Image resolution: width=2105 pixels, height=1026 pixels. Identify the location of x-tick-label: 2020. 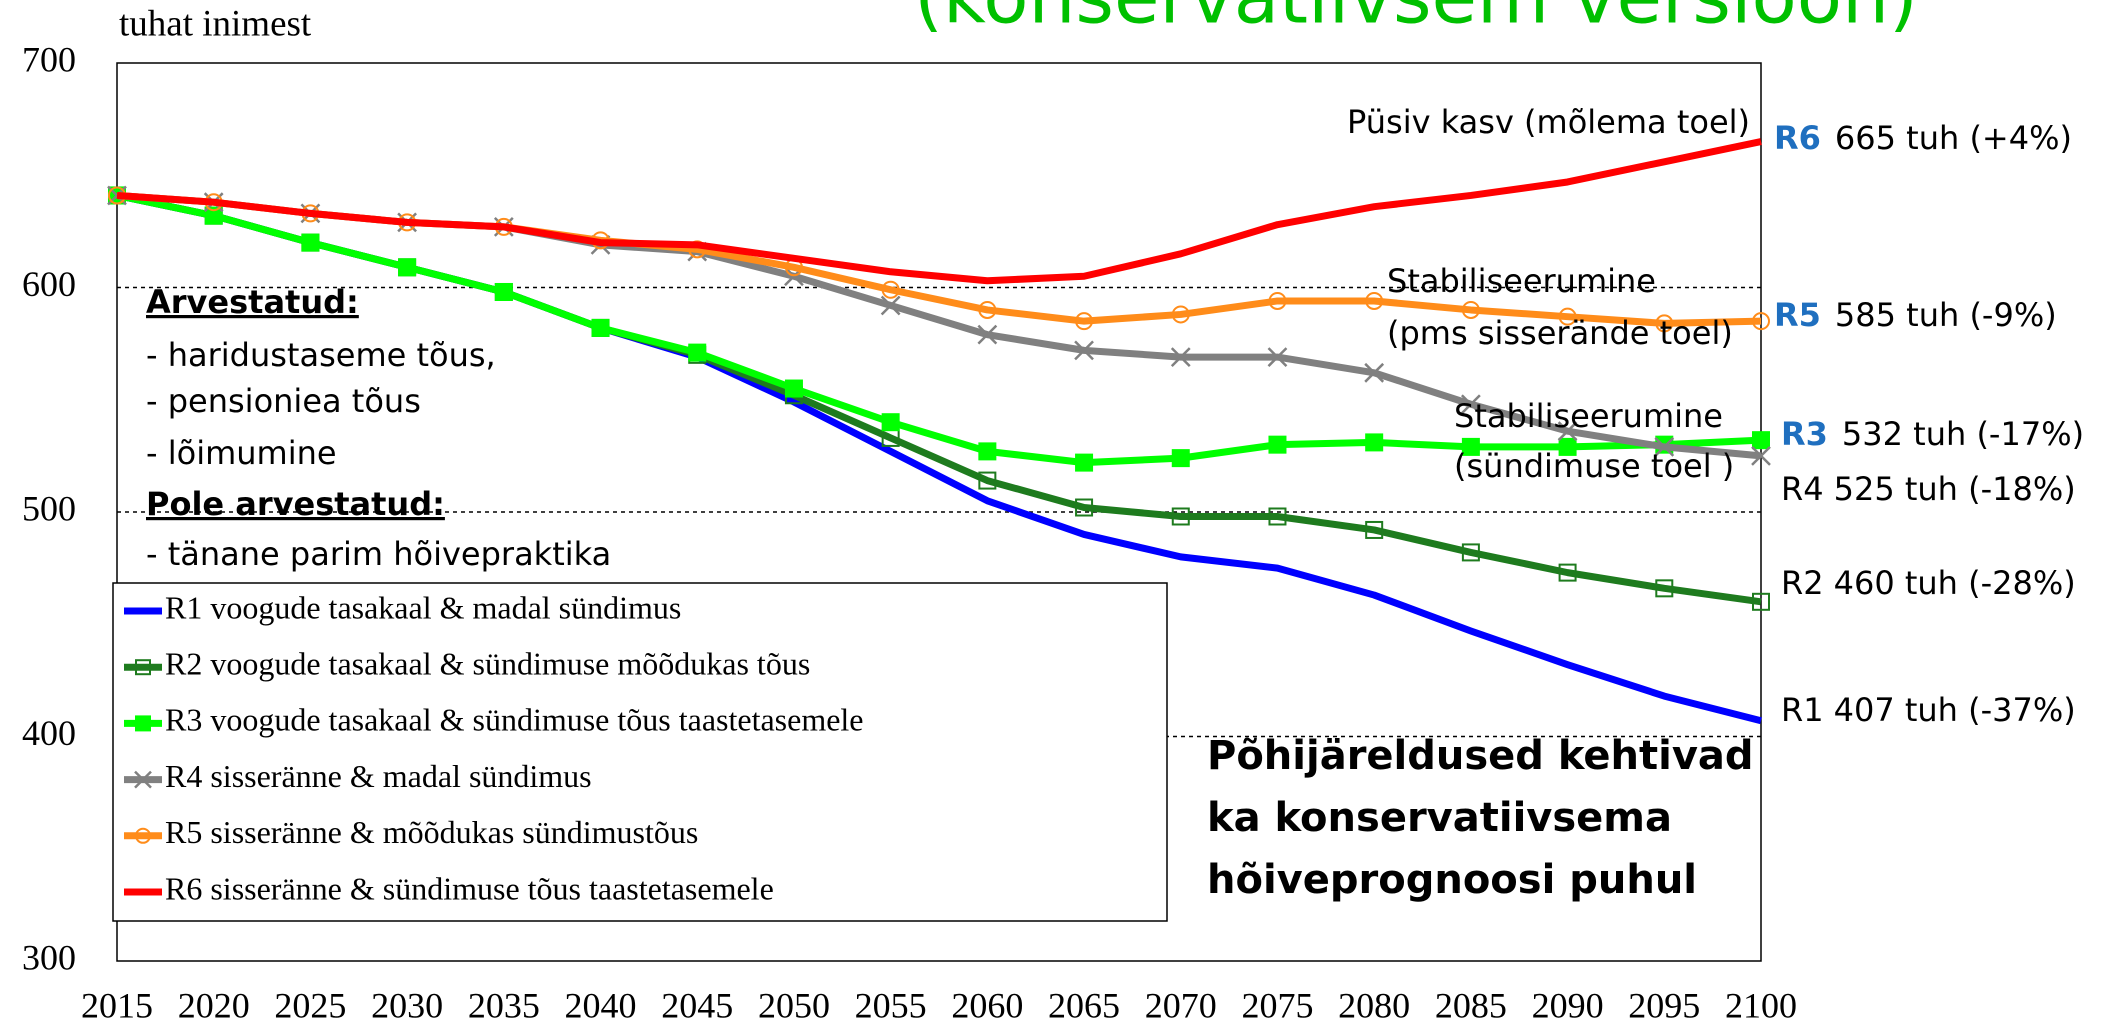
(214, 1005).